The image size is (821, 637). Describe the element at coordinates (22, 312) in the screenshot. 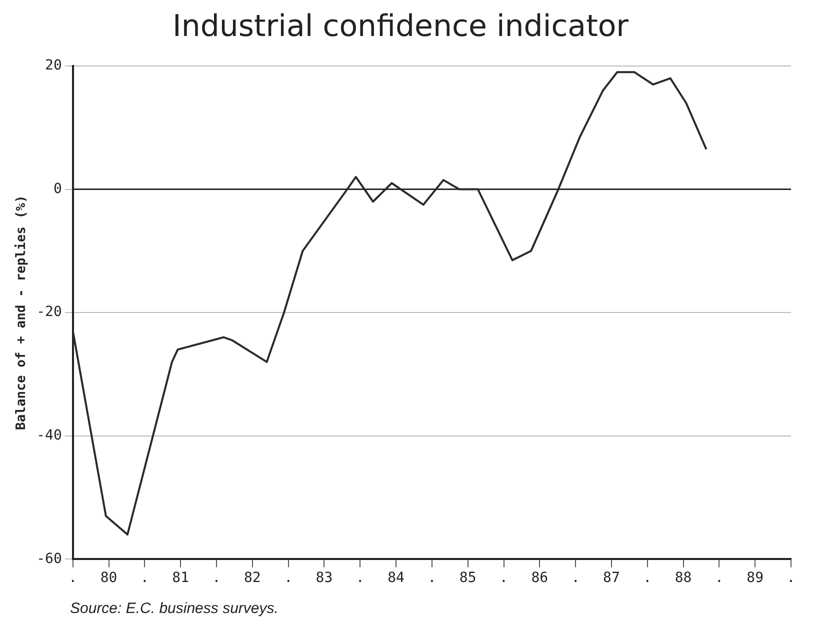

I see `y-axis-title: Balance of + and - replies (%)` at that location.